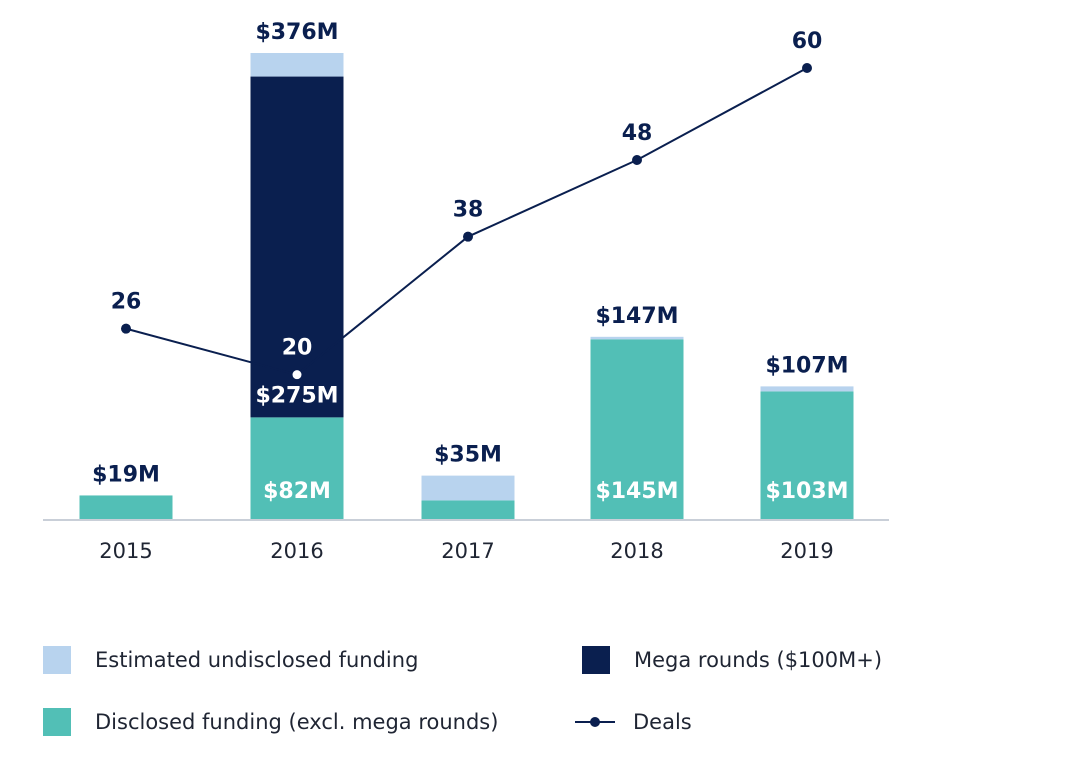 The height and width of the screenshot is (763, 1080). I want to click on x-tick-label-2018: 2018, so click(636, 551).